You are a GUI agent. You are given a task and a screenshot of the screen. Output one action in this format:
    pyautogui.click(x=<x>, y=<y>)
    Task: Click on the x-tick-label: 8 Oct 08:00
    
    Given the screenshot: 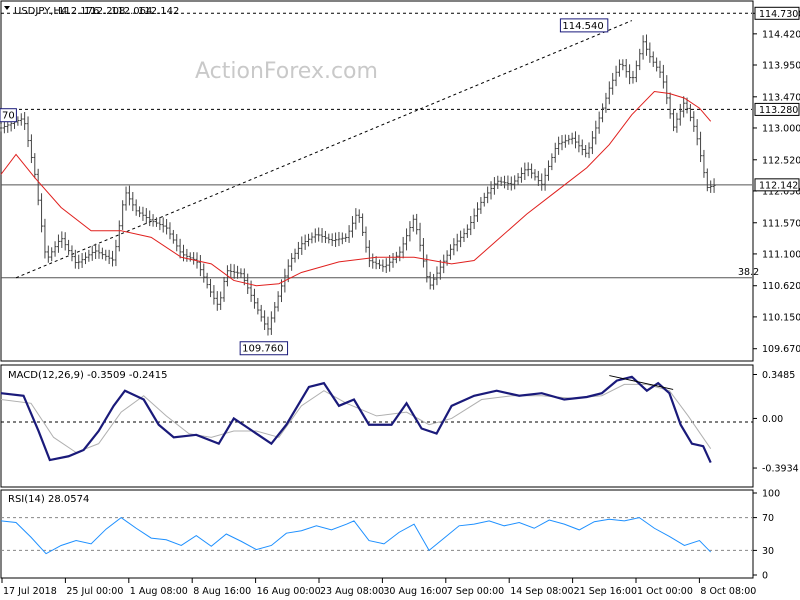 What is the action you would take?
    pyautogui.click(x=728, y=591)
    